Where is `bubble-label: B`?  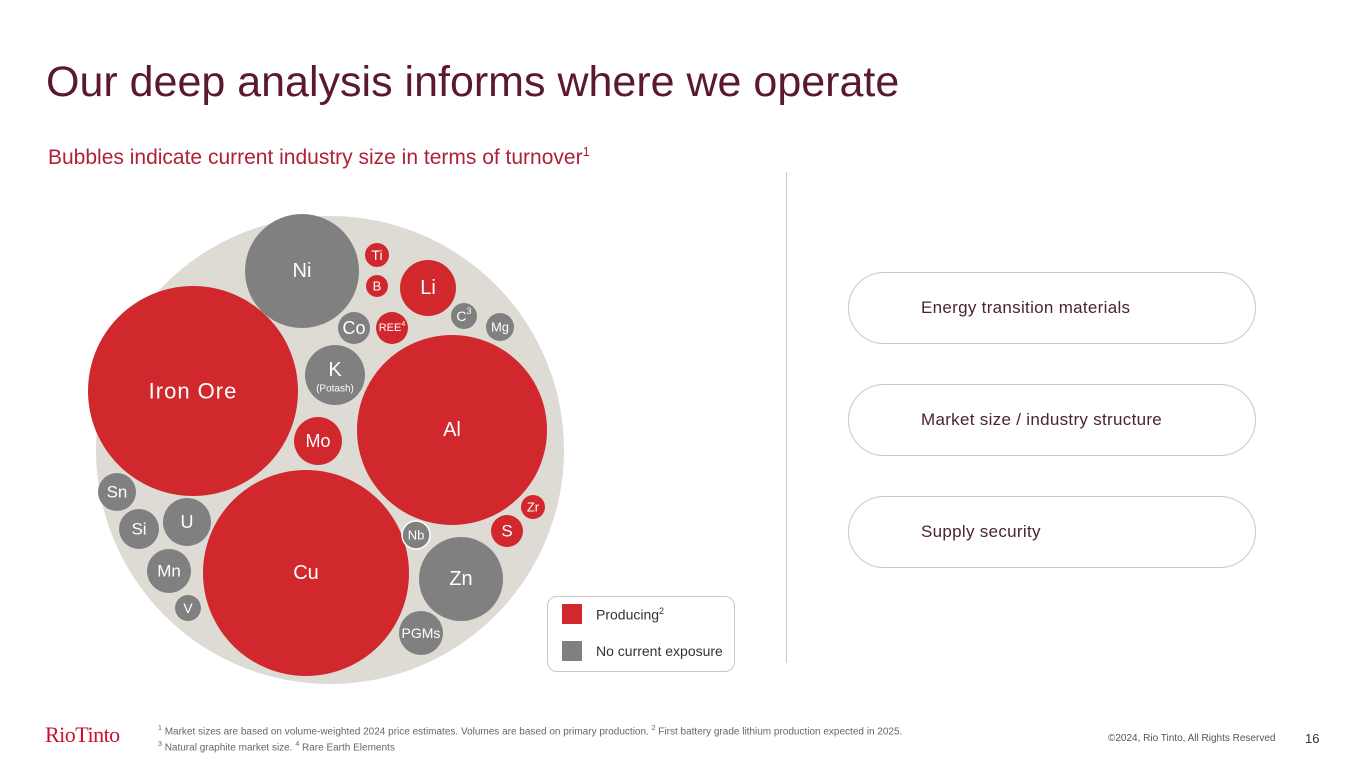
bubble-label: B is located at coordinates (377, 286).